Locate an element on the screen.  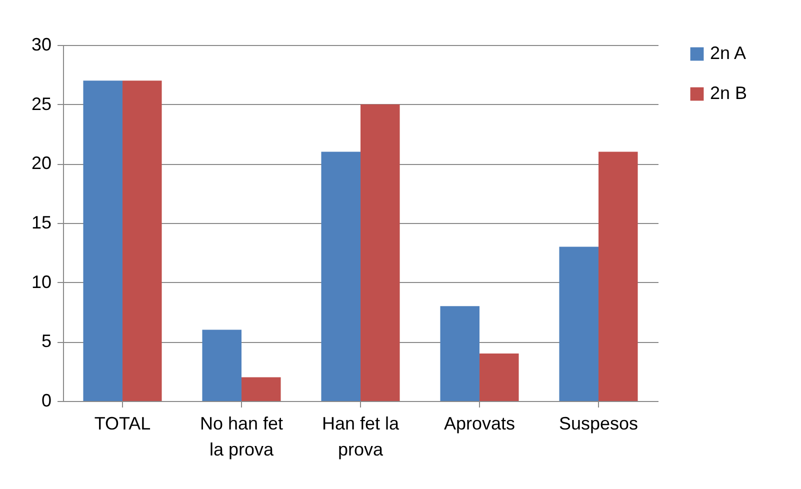
x-tick-label: No han fet la prova is located at coordinates (242, 437).